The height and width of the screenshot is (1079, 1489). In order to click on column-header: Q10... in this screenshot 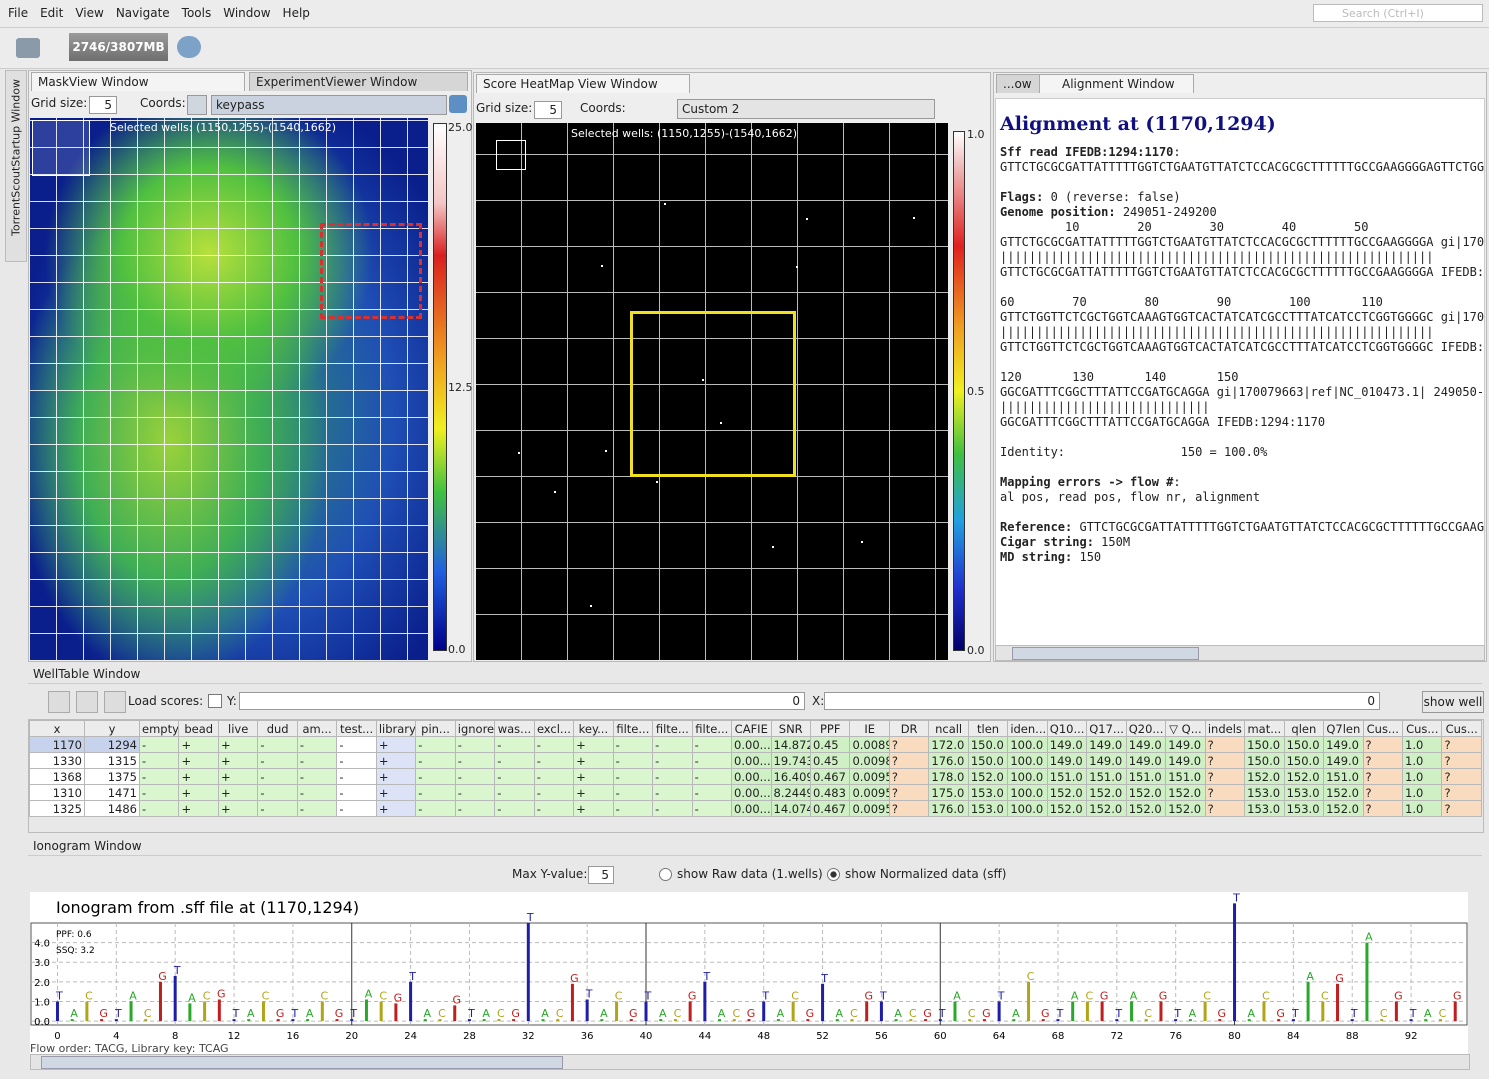, I will do `click(1067, 728)`.